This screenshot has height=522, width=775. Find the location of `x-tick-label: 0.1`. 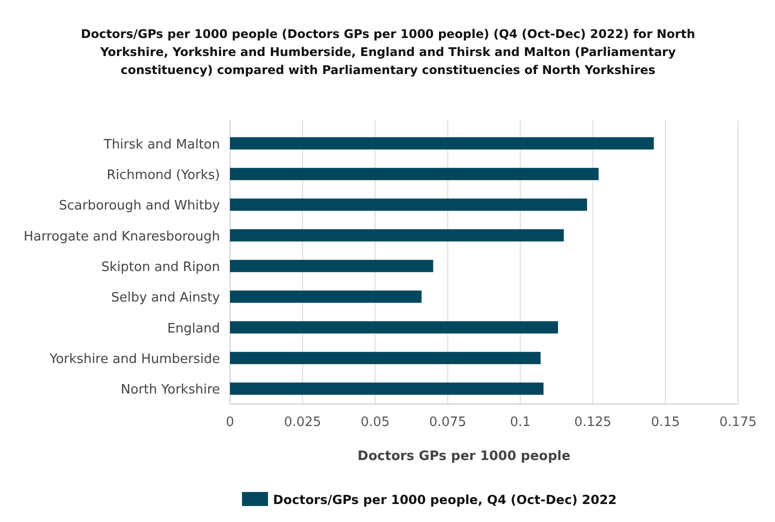

x-tick-label: 0.1 is located at coordinates (520, 422).